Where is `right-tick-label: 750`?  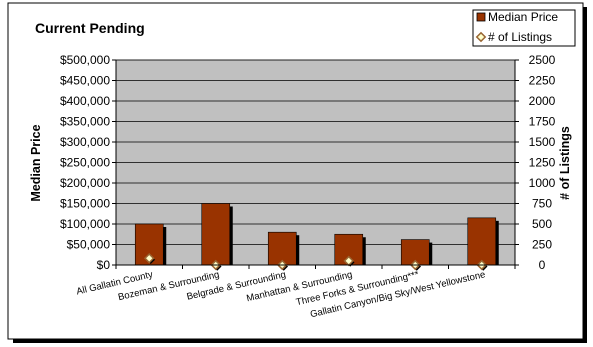 right-tick-label: 750 is located at coordinates (542, 204).